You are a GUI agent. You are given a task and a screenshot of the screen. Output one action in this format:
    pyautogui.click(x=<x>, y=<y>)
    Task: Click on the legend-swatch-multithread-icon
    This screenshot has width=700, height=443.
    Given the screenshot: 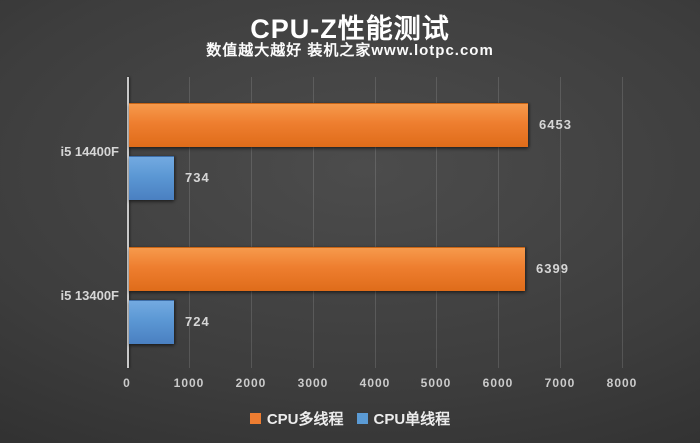 What is the action you would take?
    pyautogui.click(x=255, y=418)
    